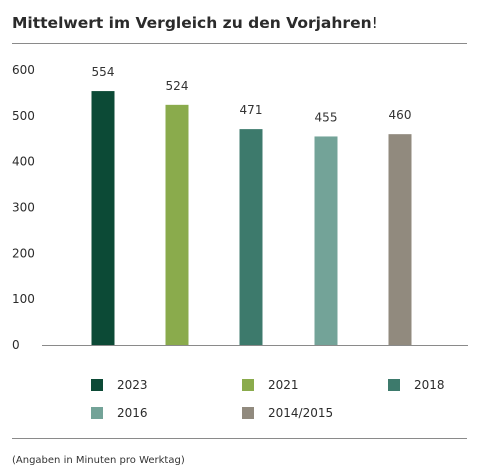 The width and height of the screenshot is (491, 473). What do you see at coordinates (23, 116) in the screenshot?
I see `y-tick-label: 500` at bounding box center [23, 116].